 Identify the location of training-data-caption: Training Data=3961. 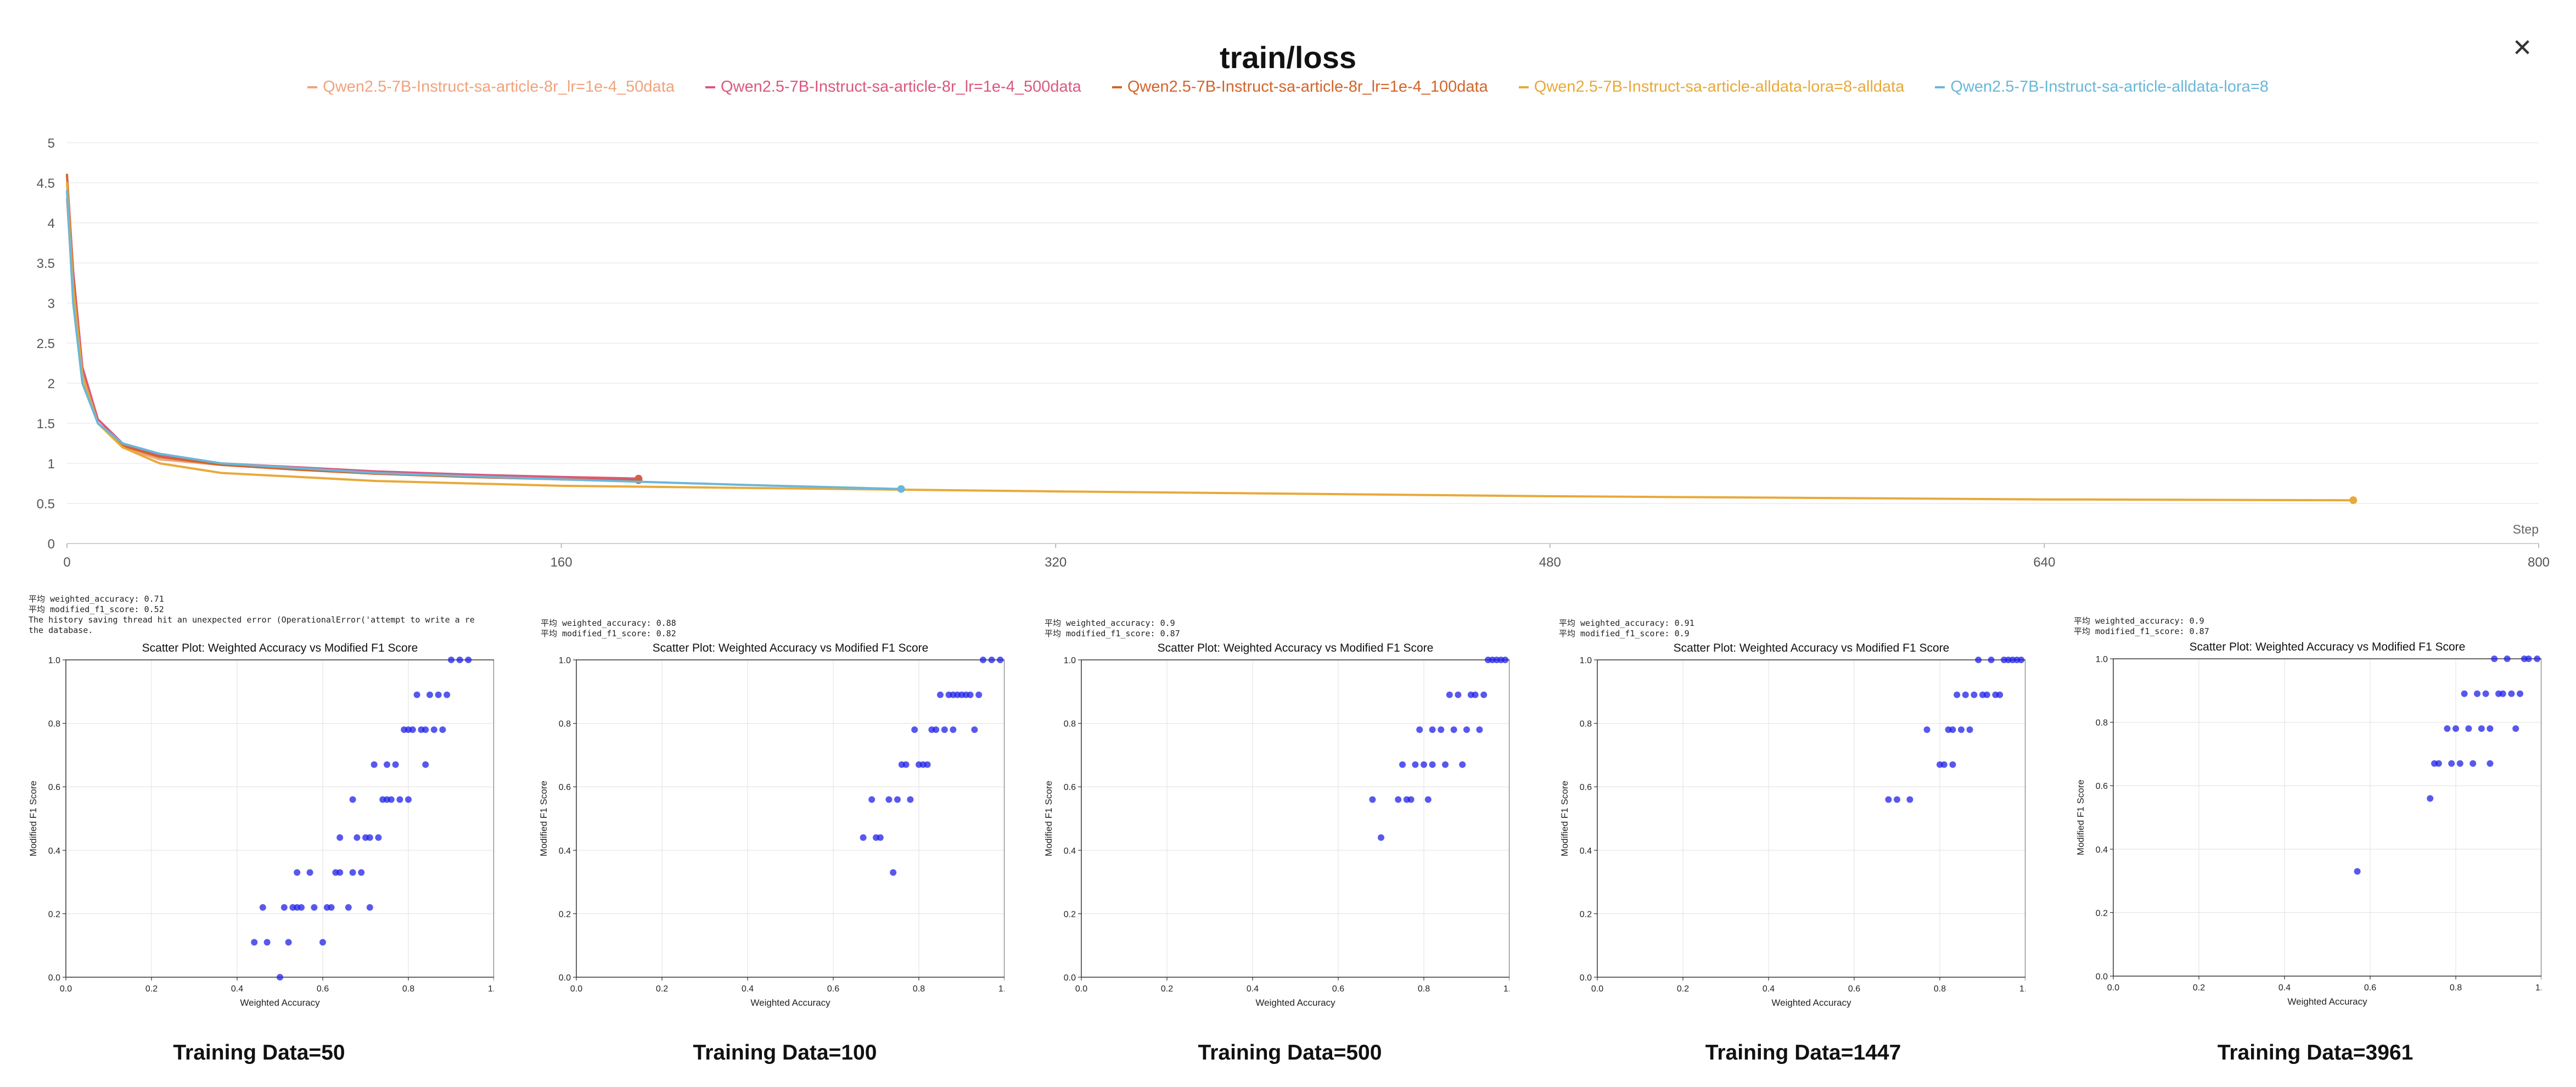
(2316, 1052).